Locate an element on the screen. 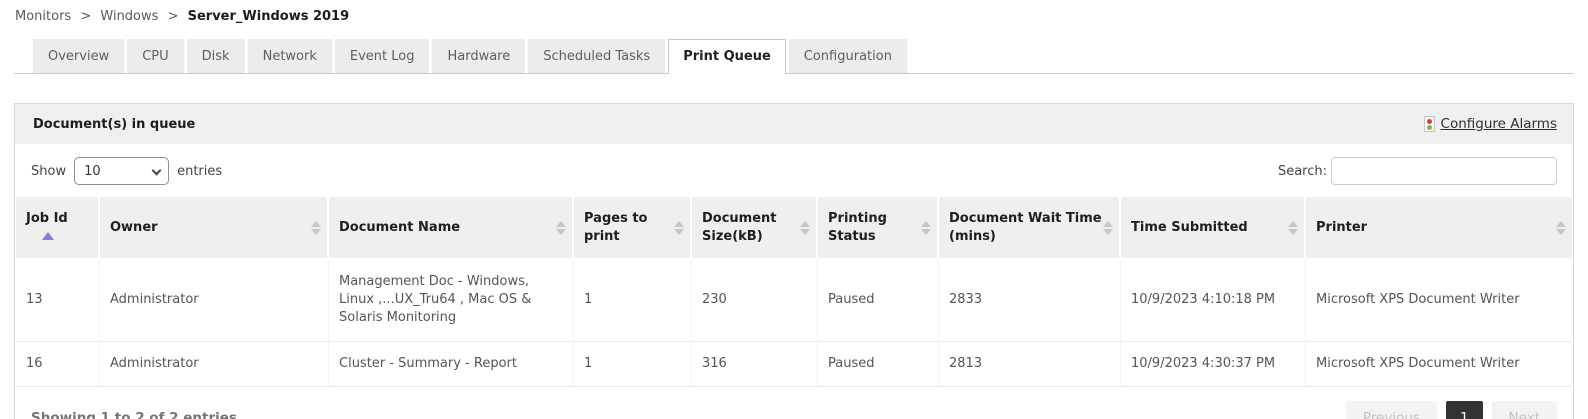  cell-document-size: 230 is located at coordinates (755, 300).